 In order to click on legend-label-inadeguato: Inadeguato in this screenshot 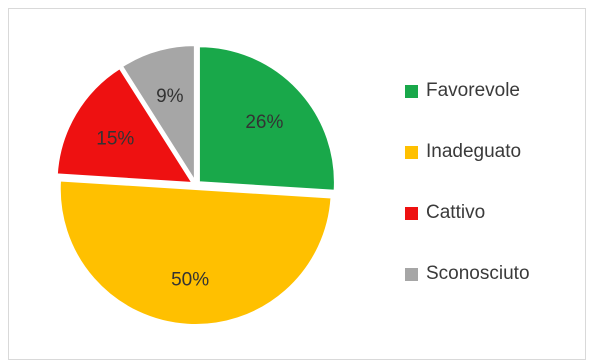, I will do `click(474, 151)`.